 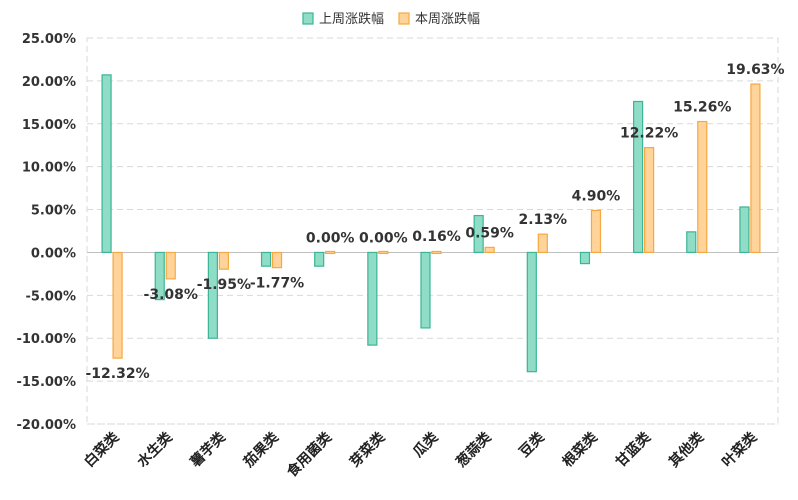 I want to click on y-tick-label: 15.00%, so click(x=49, y=125).